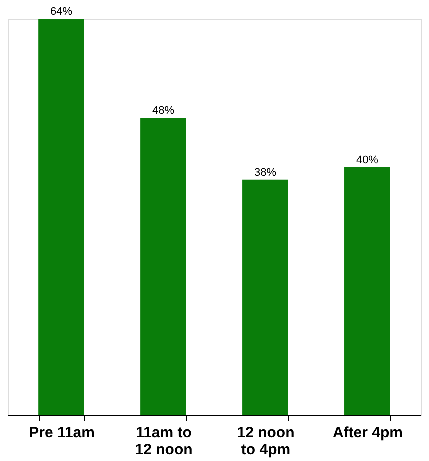 The height and width of the screenshot is (461, 429). I want to click on data-label: 64%, so click(61, 12).